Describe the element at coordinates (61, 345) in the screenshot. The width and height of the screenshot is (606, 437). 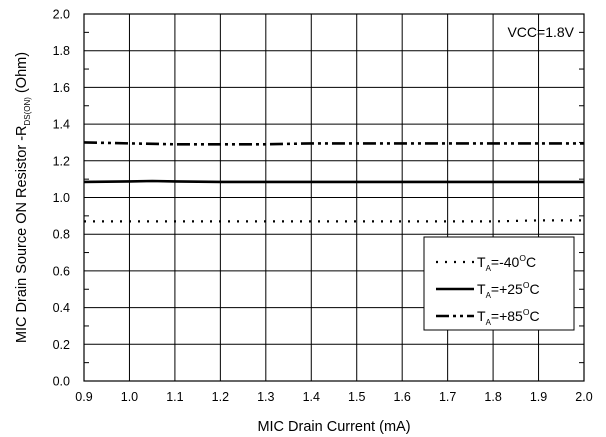
I see `y-tick-label: 0.2` at that location.